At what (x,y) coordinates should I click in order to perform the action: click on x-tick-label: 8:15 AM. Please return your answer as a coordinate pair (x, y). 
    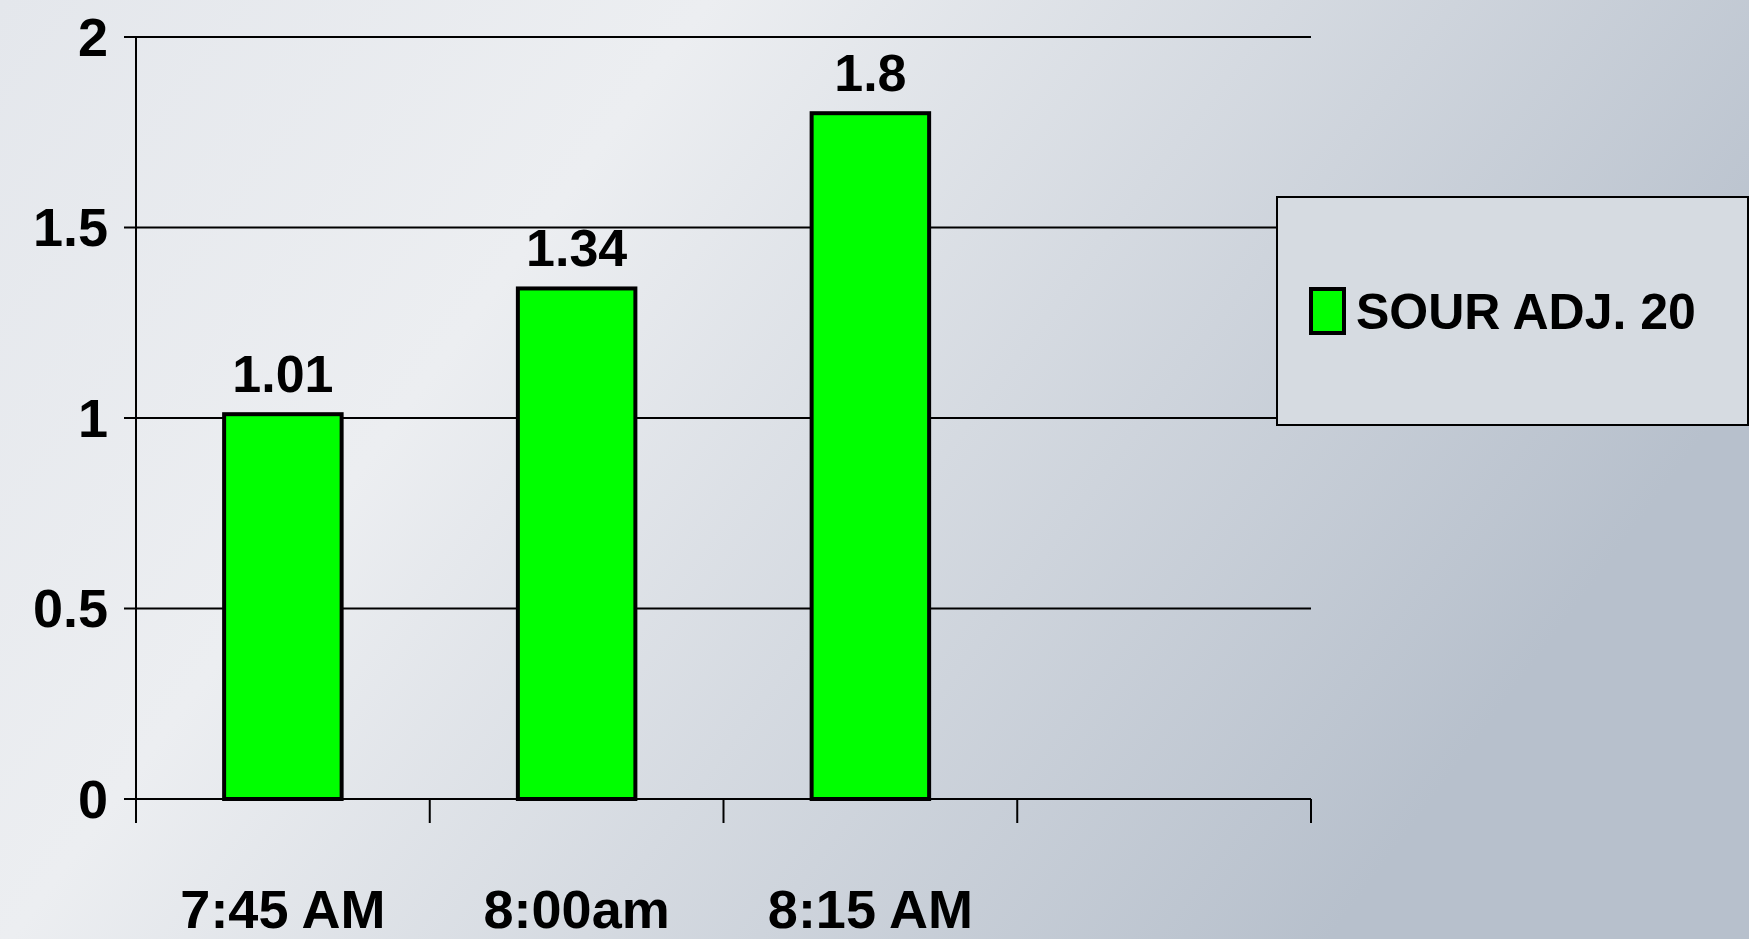
    Looking at the image, I should click on (870, 909).